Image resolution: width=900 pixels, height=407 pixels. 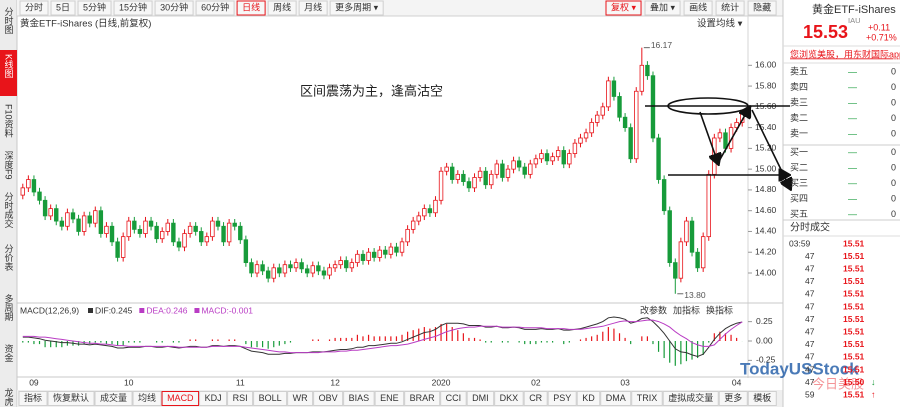 I want to click on tab-label: 复权 ▾, so click(x=624, y=6).